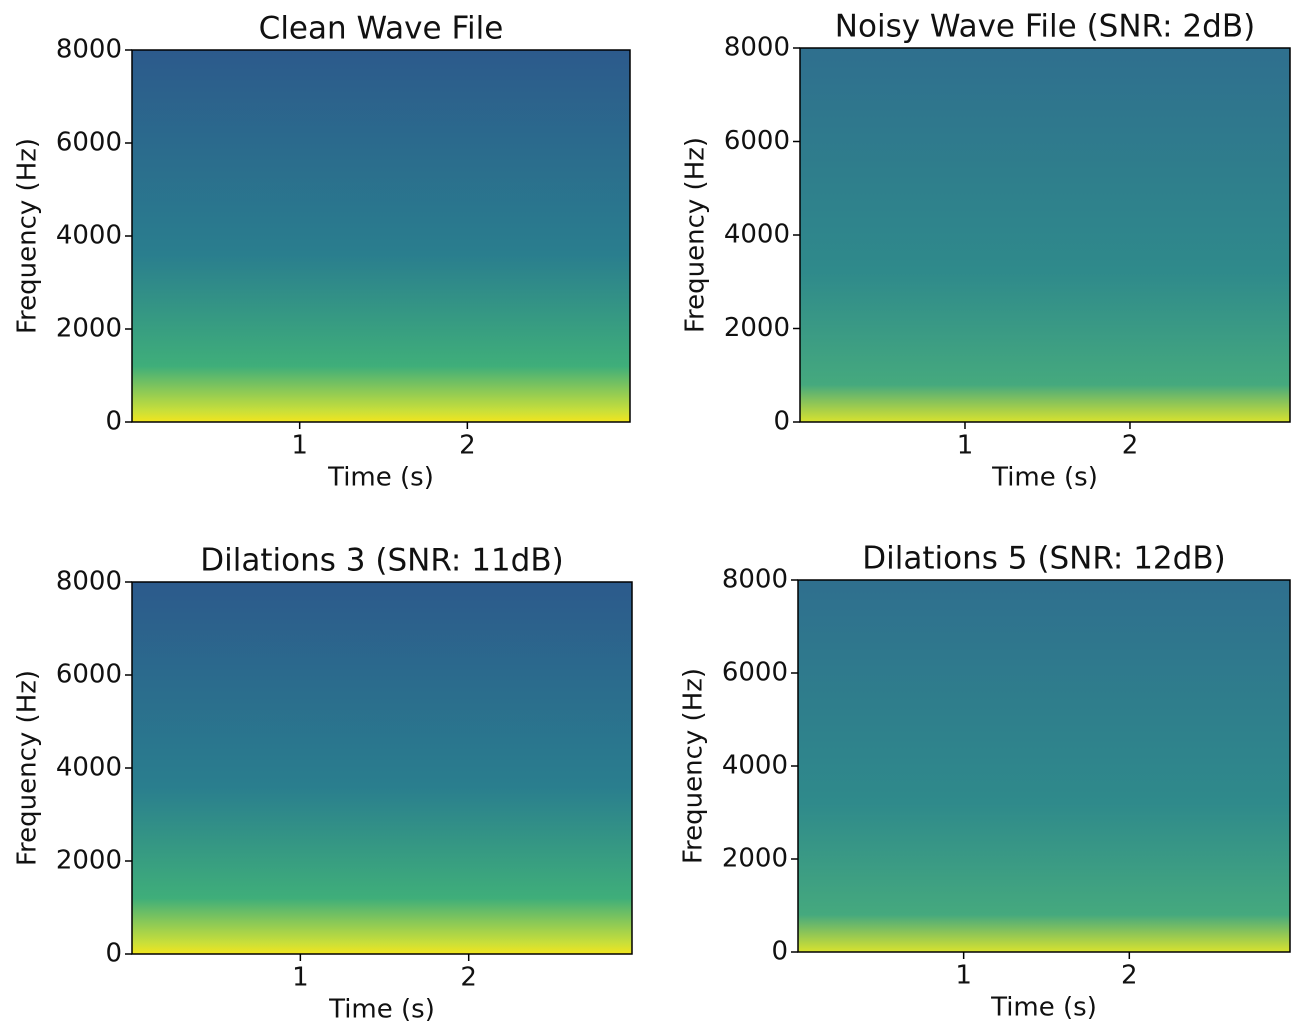 The width and height of the screenshot is (1294, 1024). Describe the element at coordinates (1043, 559) in the screenshot. I see `chart-title: Dilations 5 (SNR: 12dB)` at that location.